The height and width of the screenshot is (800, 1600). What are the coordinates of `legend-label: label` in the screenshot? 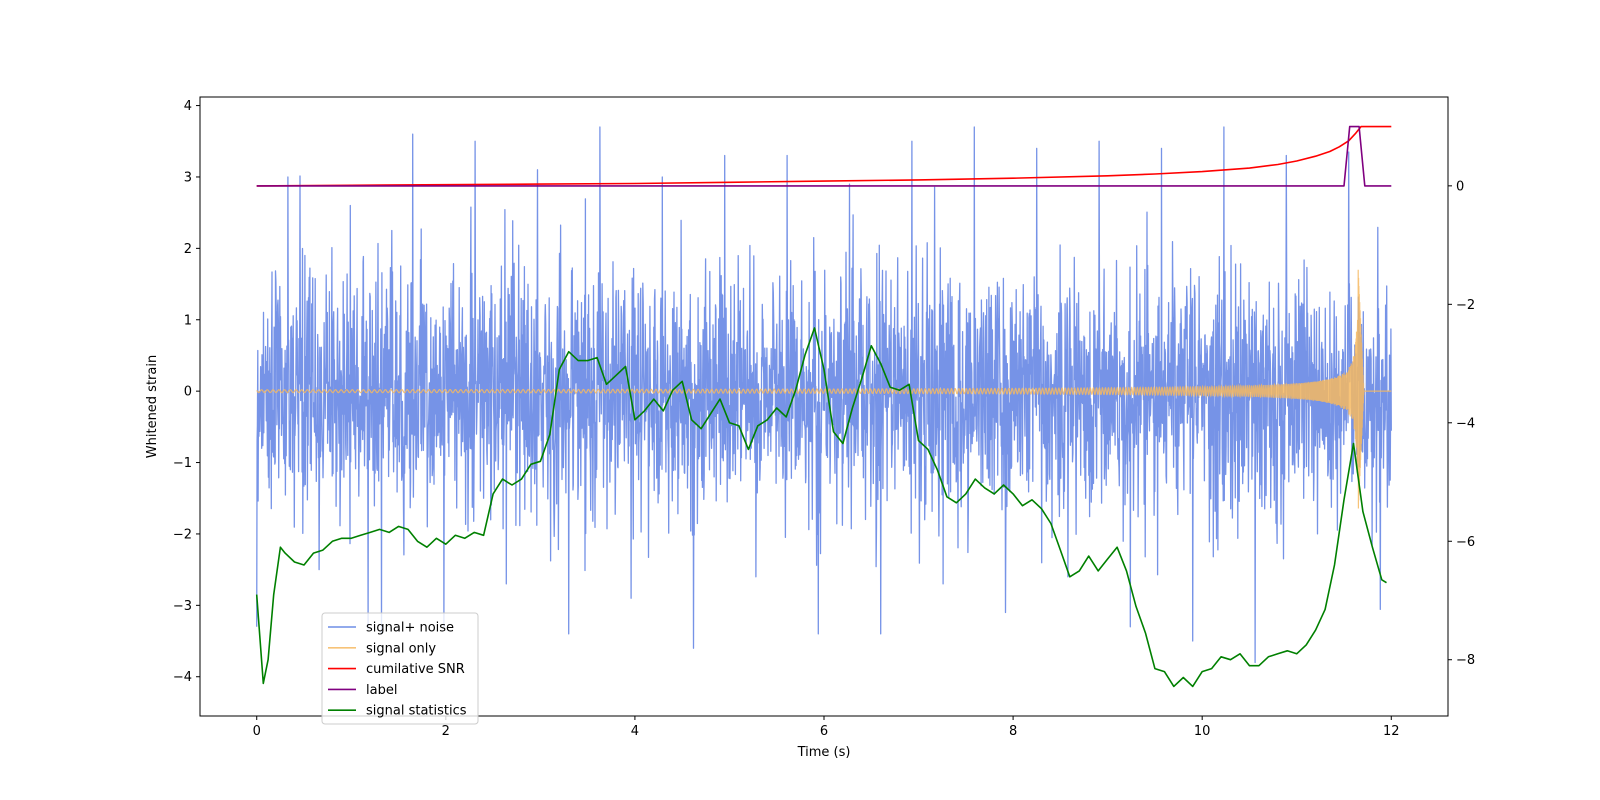 It's located at (381, 690).